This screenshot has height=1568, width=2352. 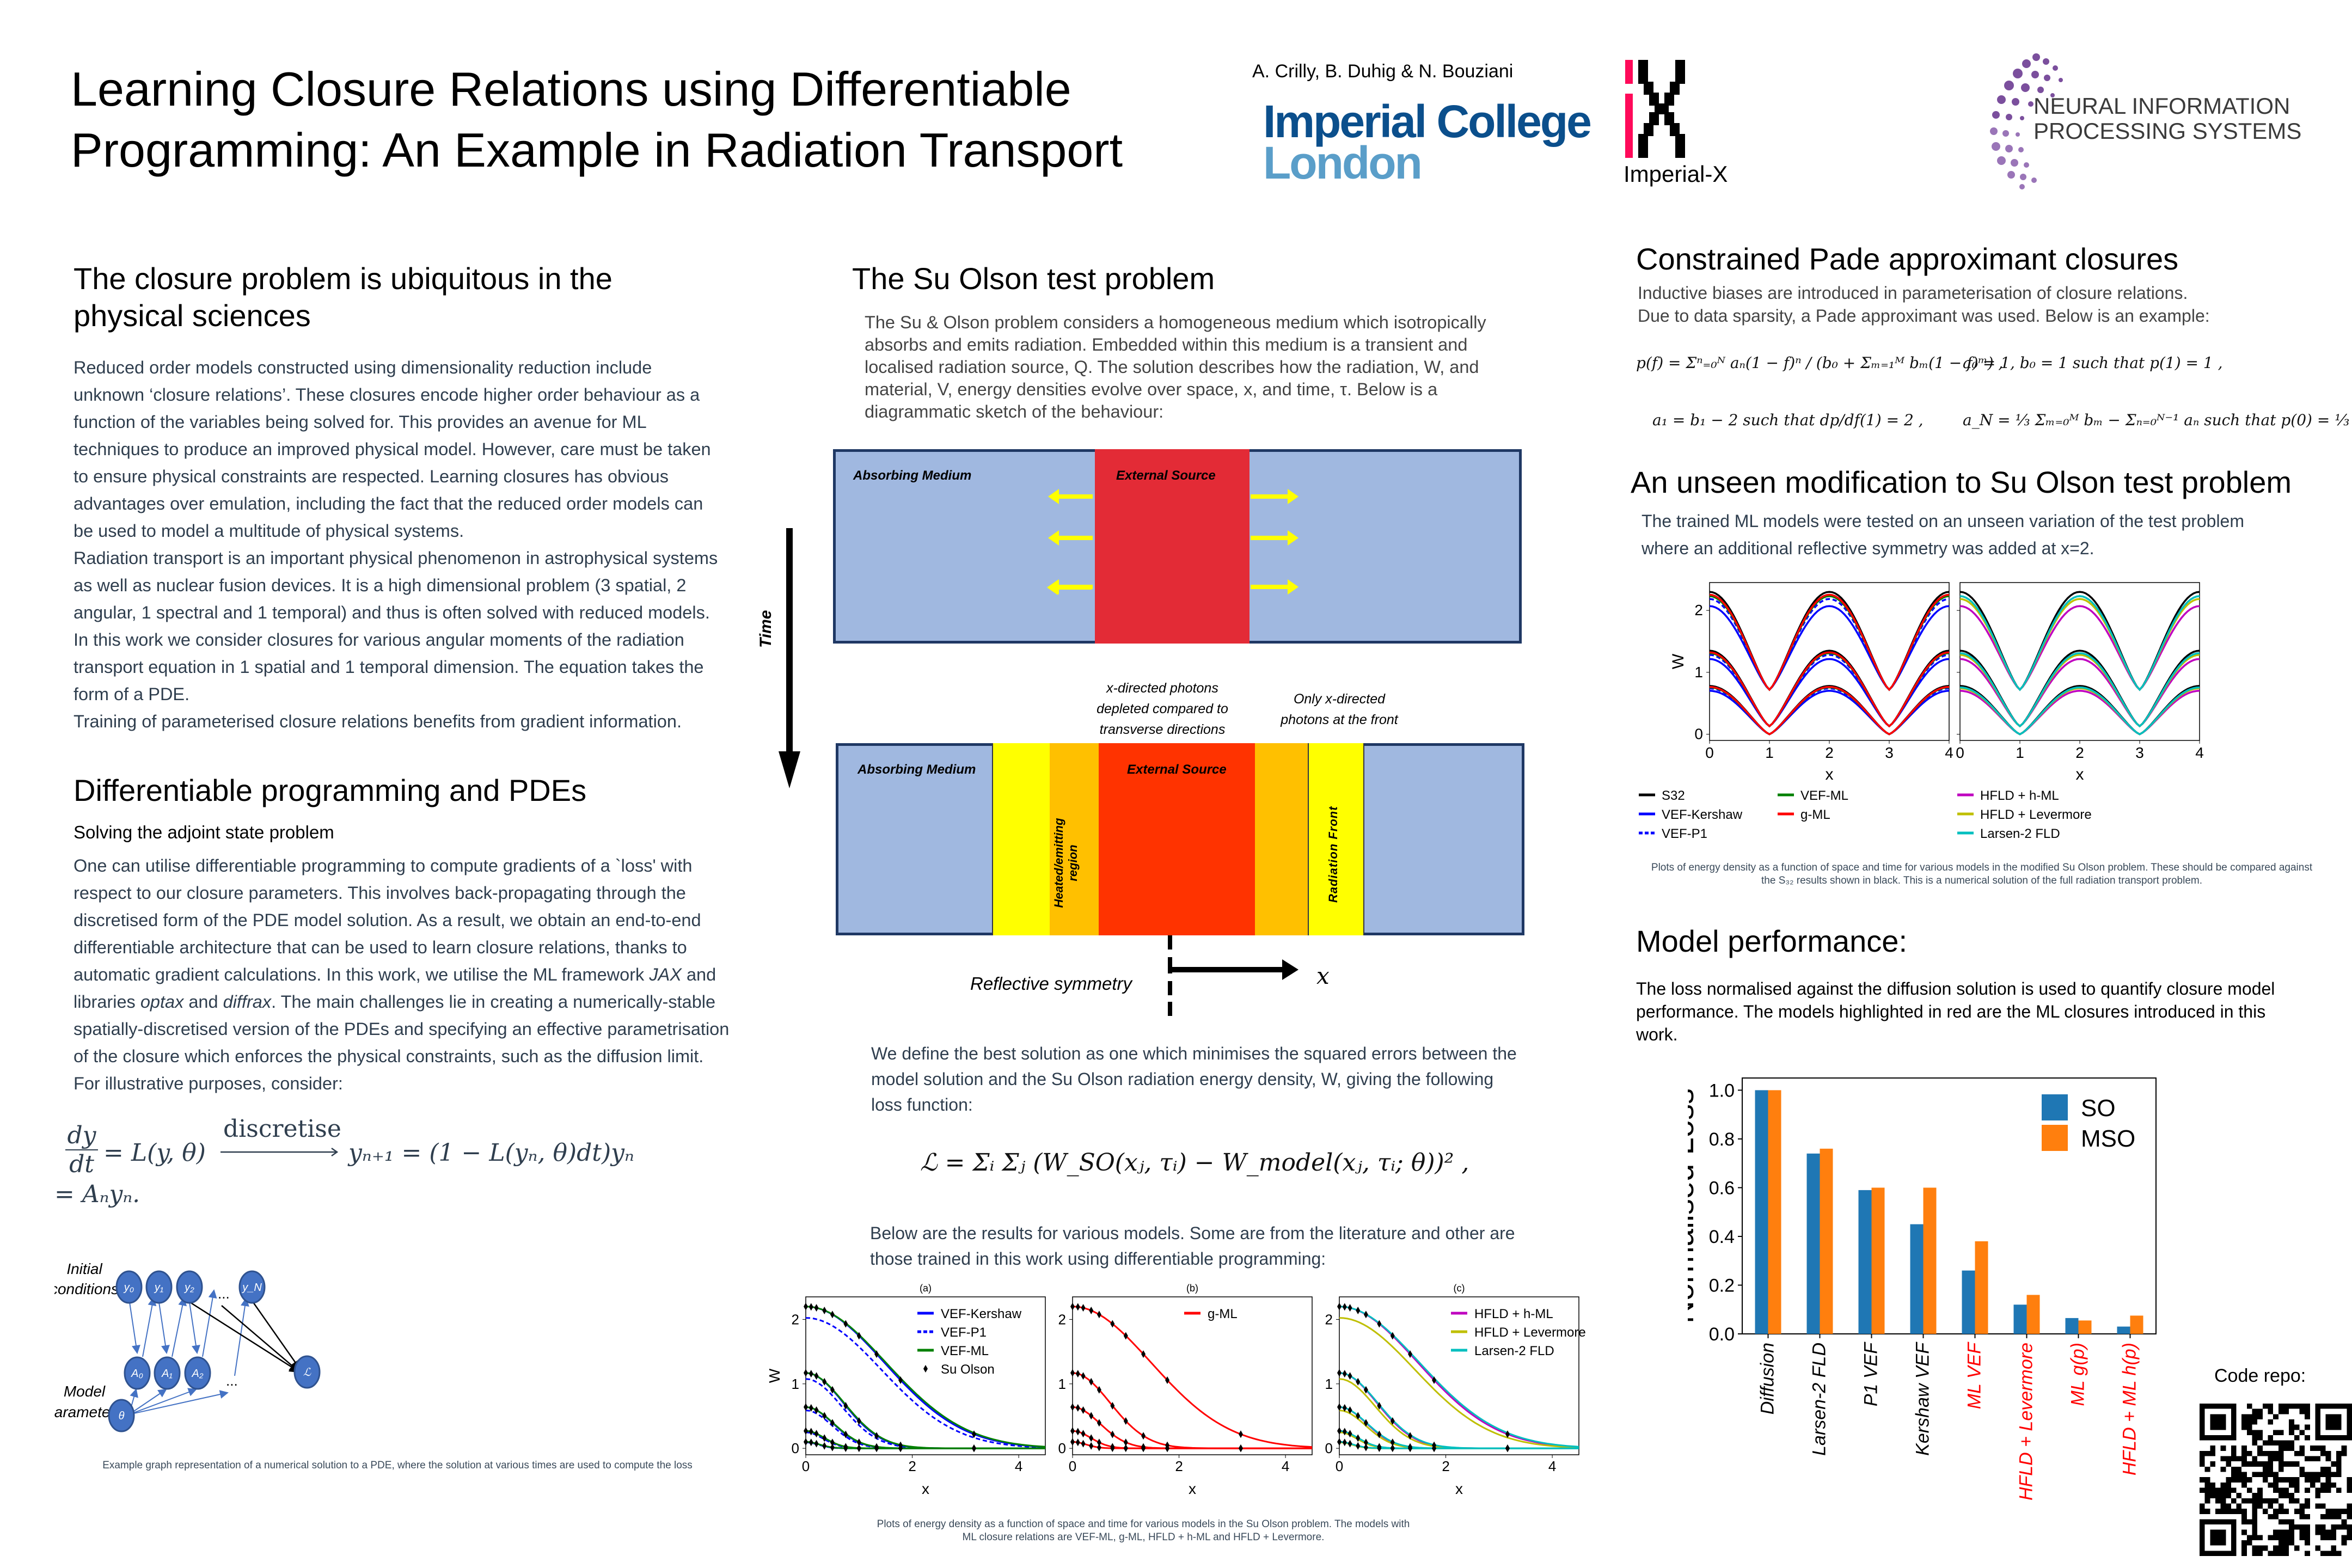 What do you see at coordinates (84, 1268) in the screenshot?
I see `graph-label-initial-1: Initial` at bounding box center [84, 1268].